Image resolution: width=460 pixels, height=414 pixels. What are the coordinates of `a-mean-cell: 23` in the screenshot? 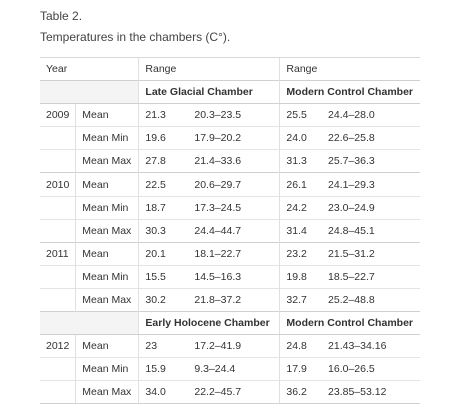 It's located at (163, 346).